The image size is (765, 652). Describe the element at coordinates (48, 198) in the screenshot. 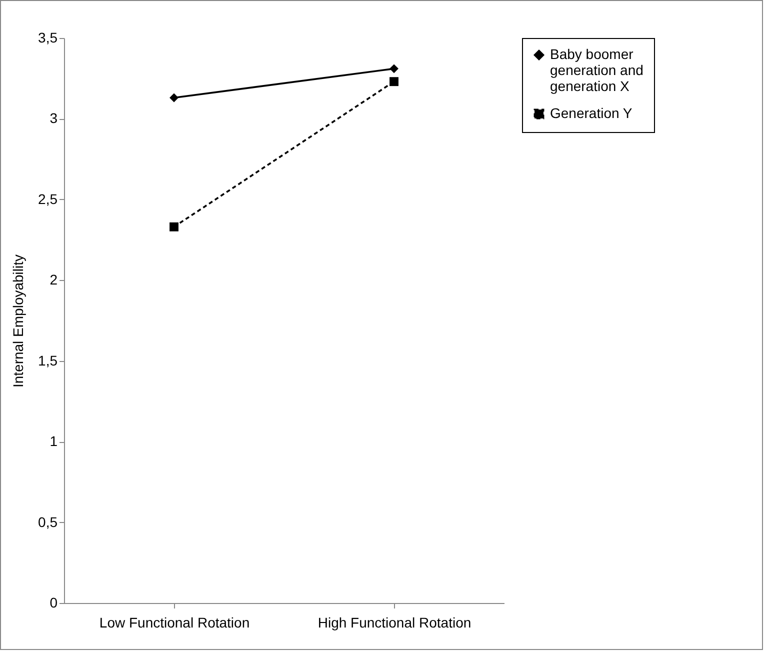

I see `y-tick-label: 2,5` at that location.